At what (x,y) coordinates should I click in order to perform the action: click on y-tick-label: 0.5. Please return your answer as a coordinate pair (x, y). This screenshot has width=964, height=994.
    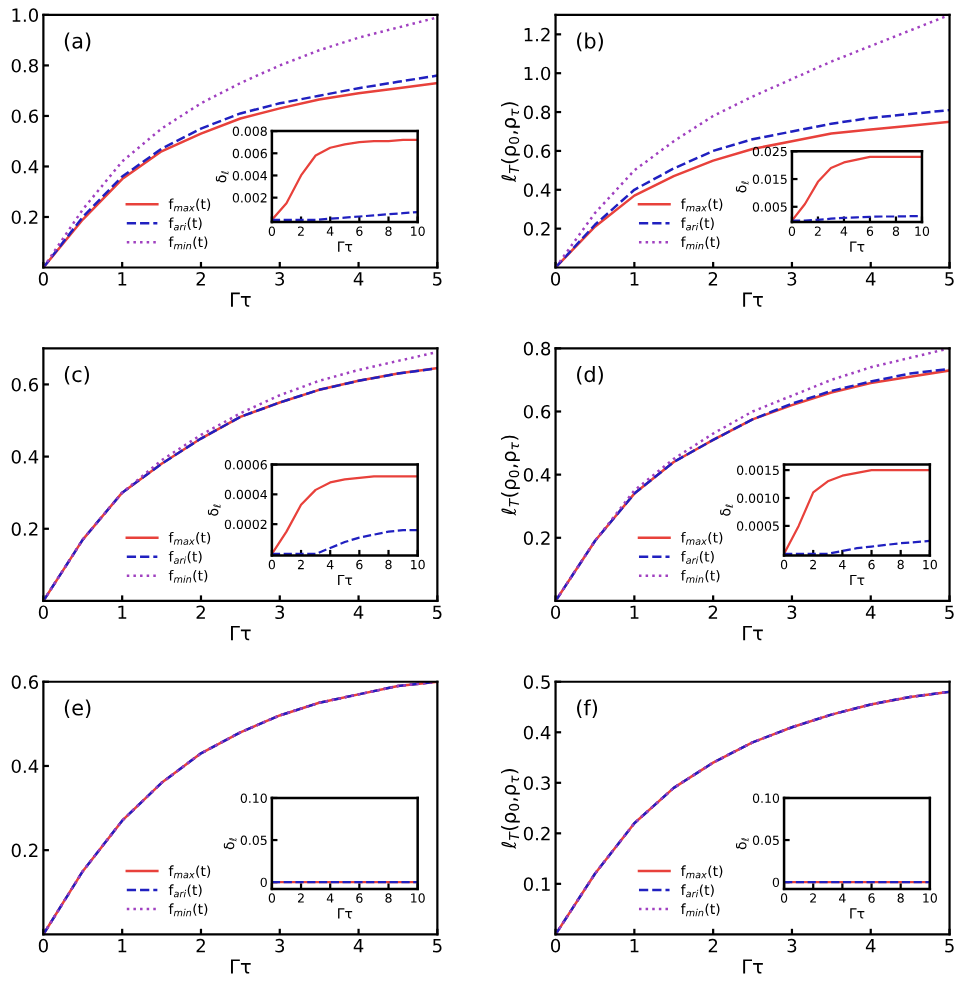
    Looking at the image, I should click on (536, 682).